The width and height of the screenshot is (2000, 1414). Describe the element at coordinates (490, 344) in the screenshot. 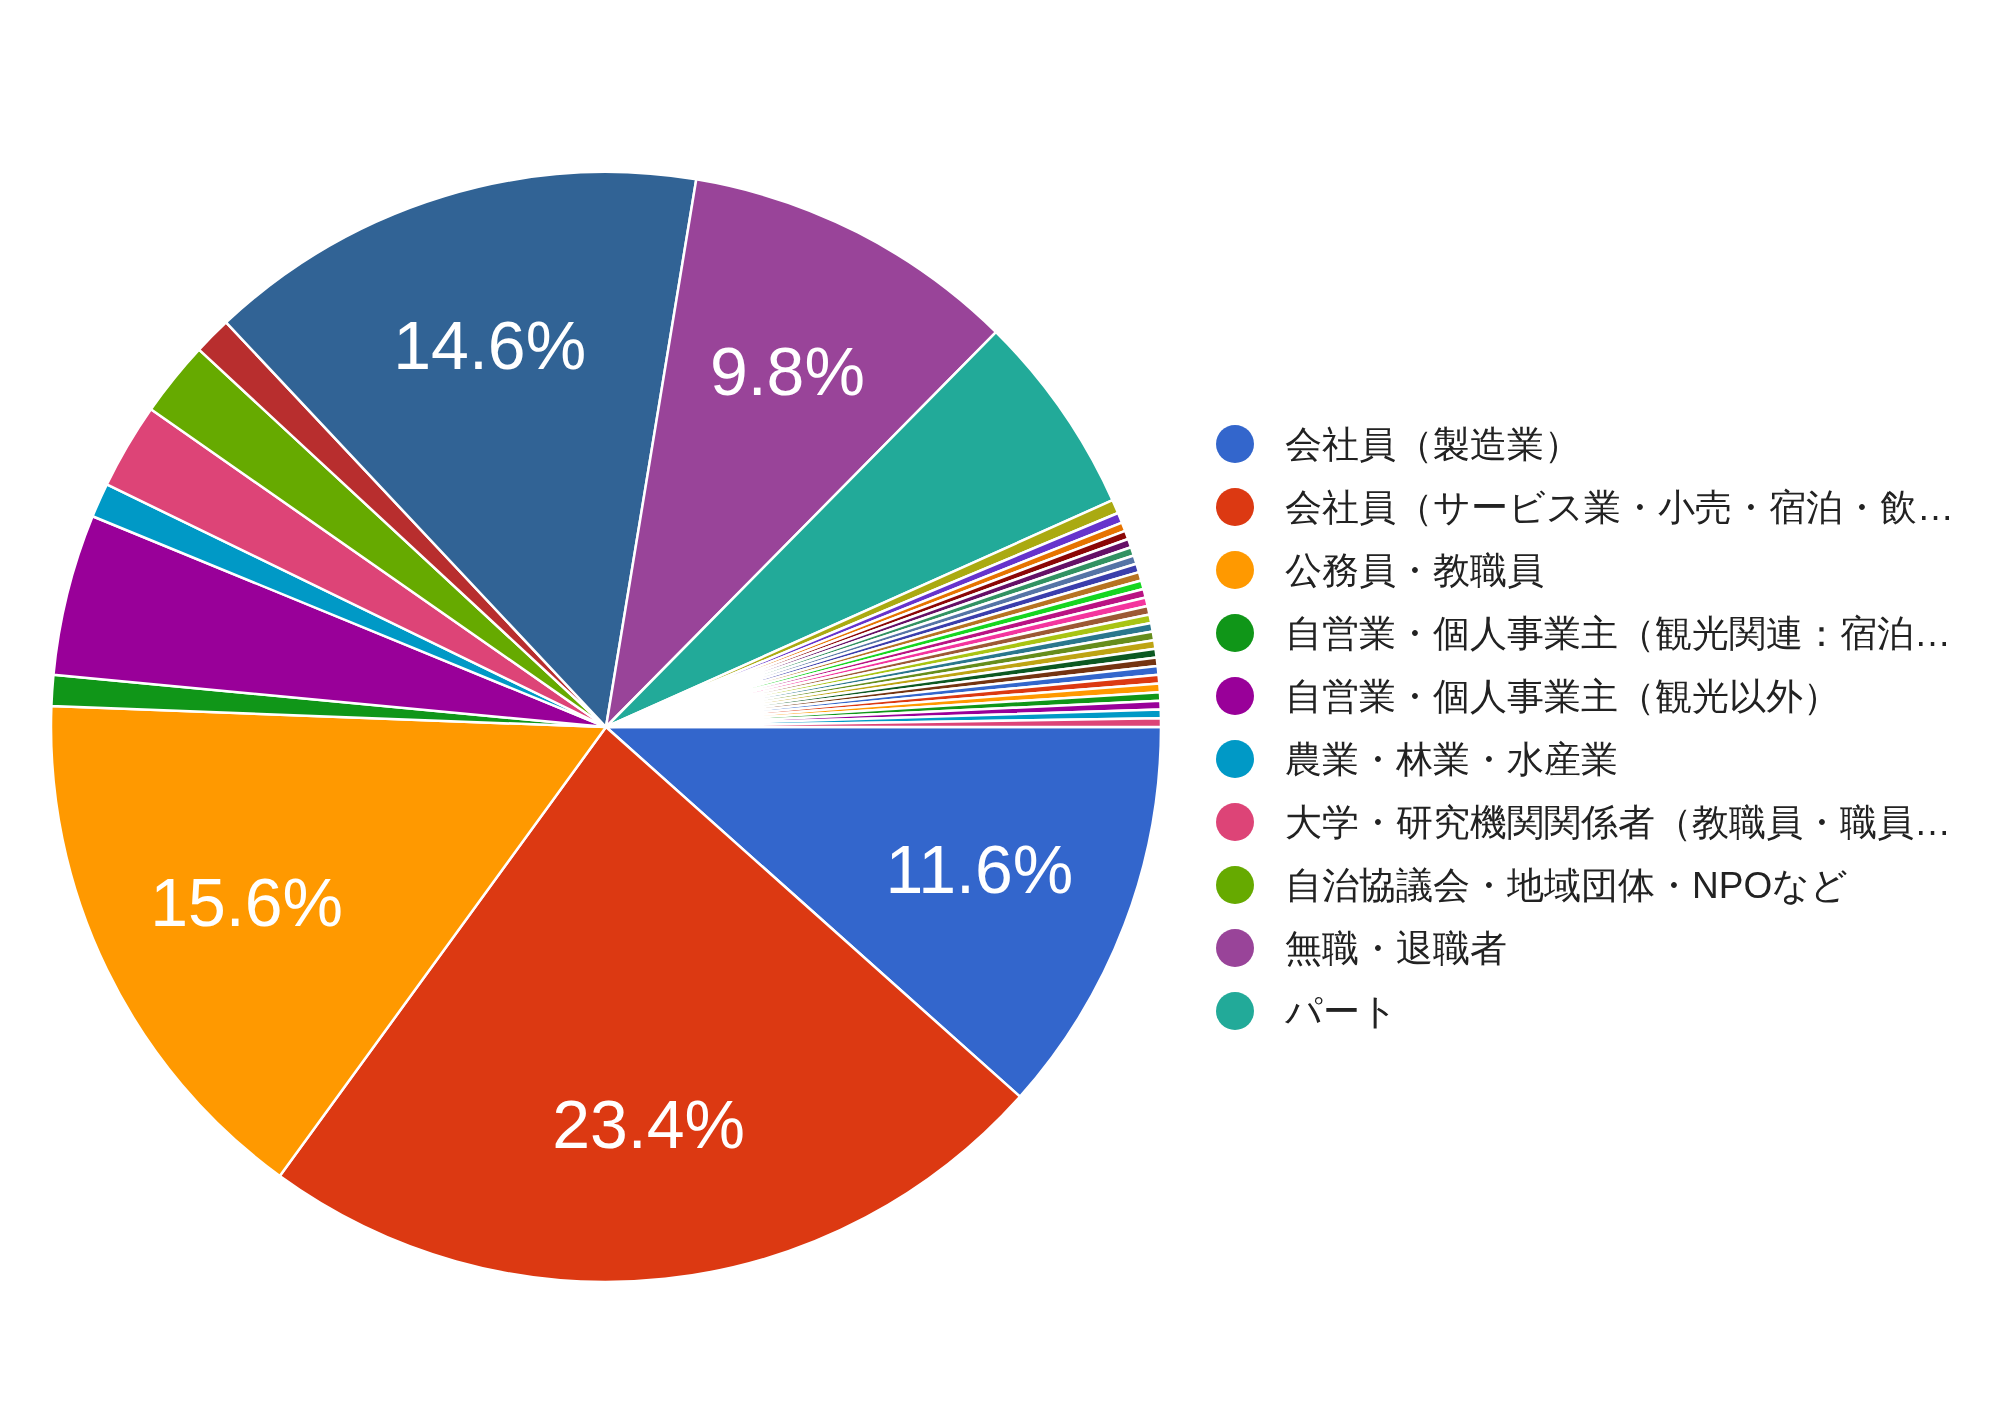

I see `data-label: 14.6%` at that location.